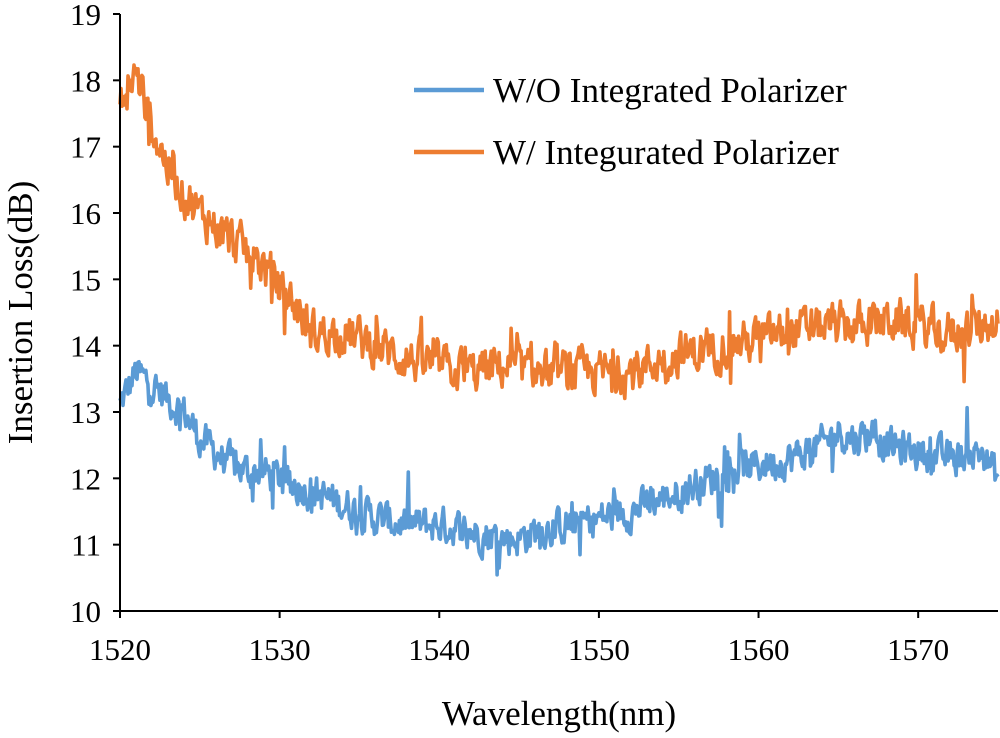  What do you see at coordinates (120, 649) in the screenshot?
I see `x-tick-label: 1520` at bounding box center [120, 649].